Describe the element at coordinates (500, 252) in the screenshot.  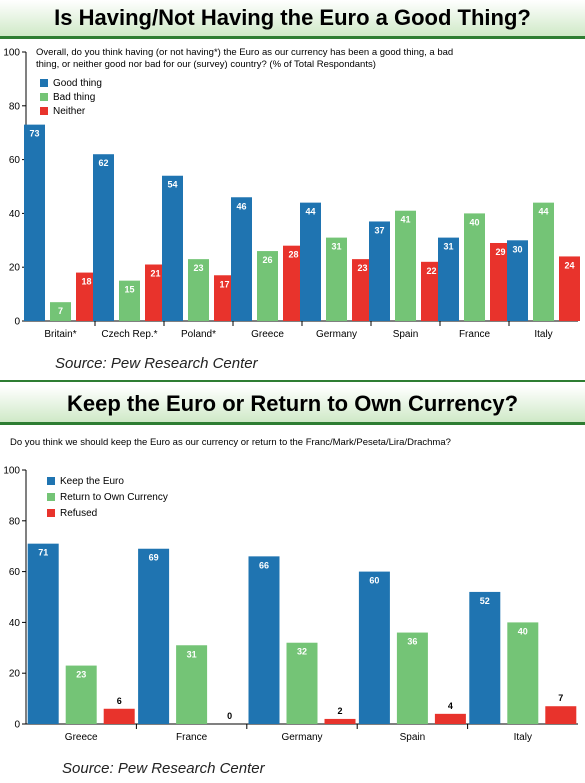
I see `chart1-data-label: 29` at that location.